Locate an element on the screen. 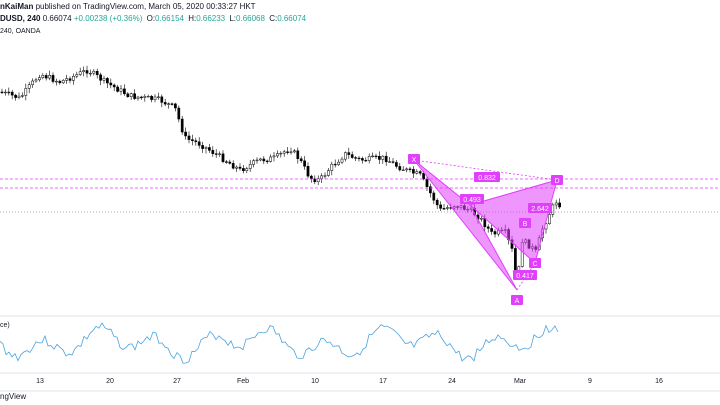  point-label-a: A is located at coordinates (517, 301).